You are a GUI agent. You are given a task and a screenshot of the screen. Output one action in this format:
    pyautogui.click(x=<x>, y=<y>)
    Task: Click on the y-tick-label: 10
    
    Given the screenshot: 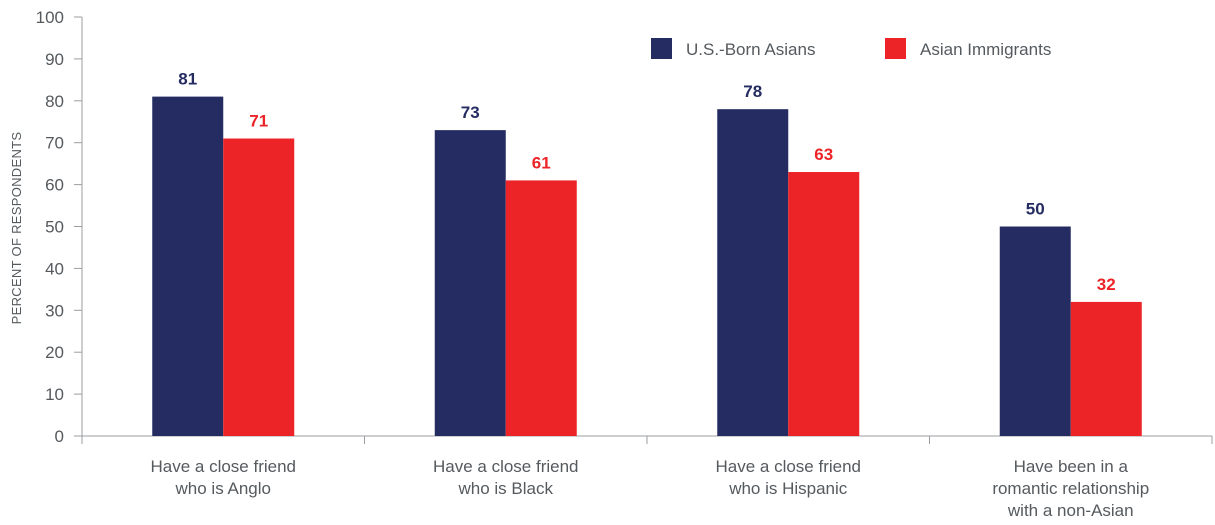 What is the action you would take?
    pyautogui.click(x=54, y=394)
    